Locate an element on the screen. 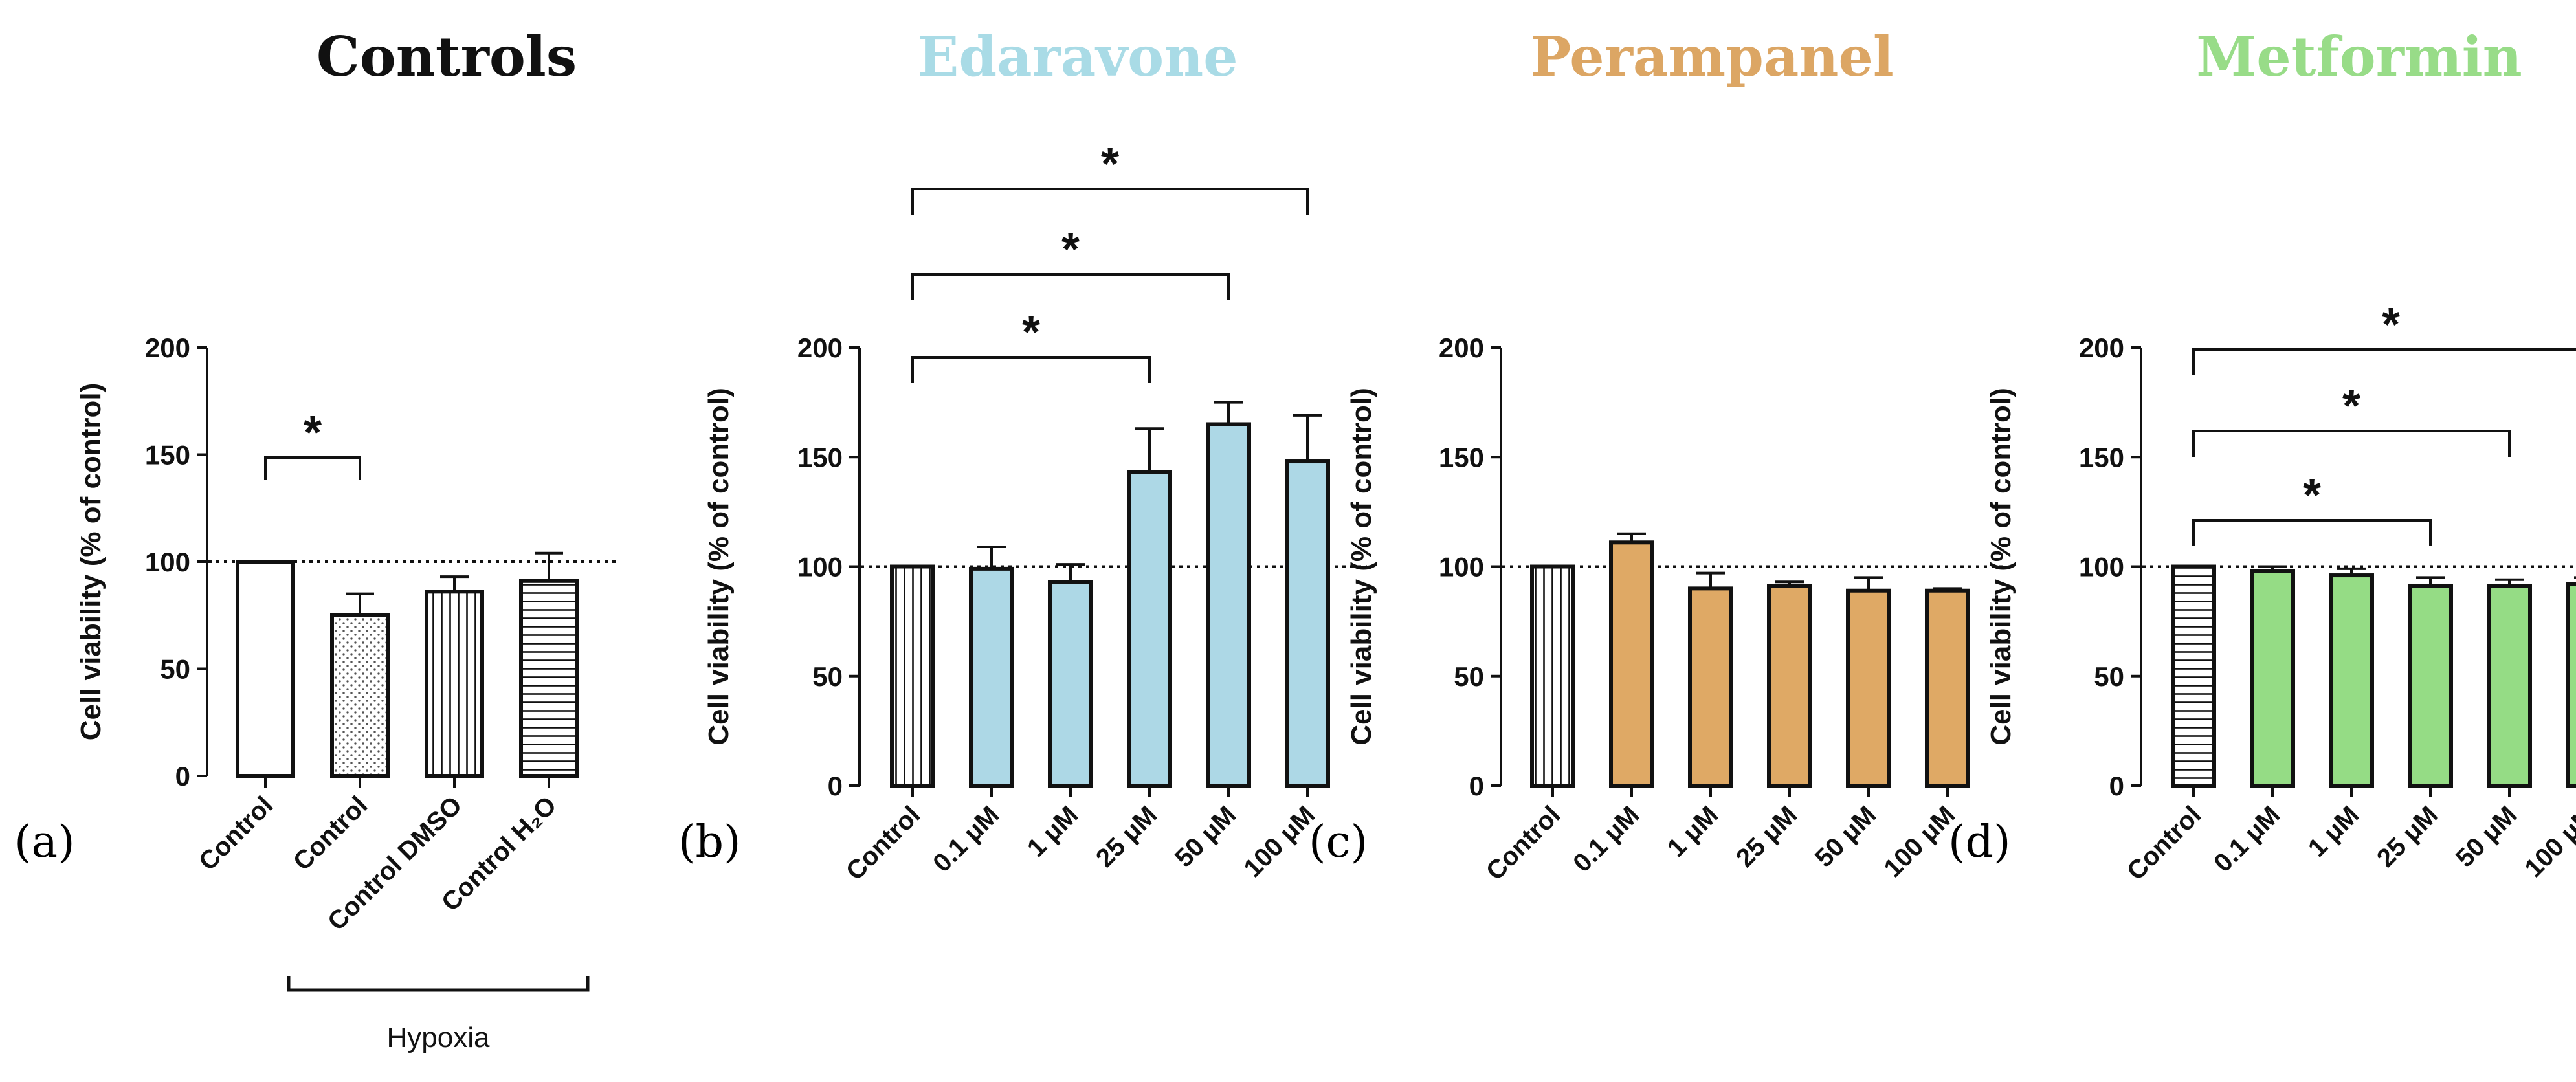 This screenshot has height=1082, width=2576. panel-d-category-label-0: Control is located at coordinates (2164, 843).